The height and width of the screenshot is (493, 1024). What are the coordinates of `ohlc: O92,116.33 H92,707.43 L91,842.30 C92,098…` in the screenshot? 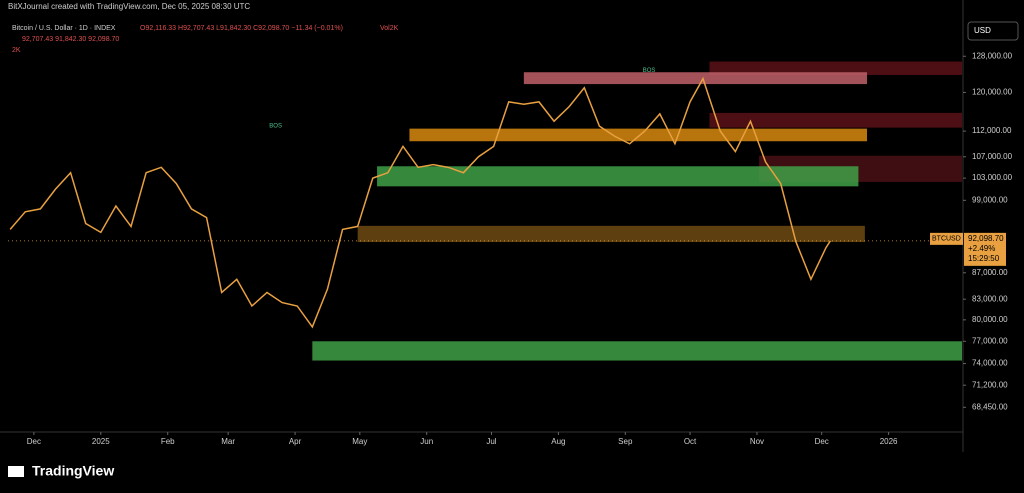 It's located at (241, 28).